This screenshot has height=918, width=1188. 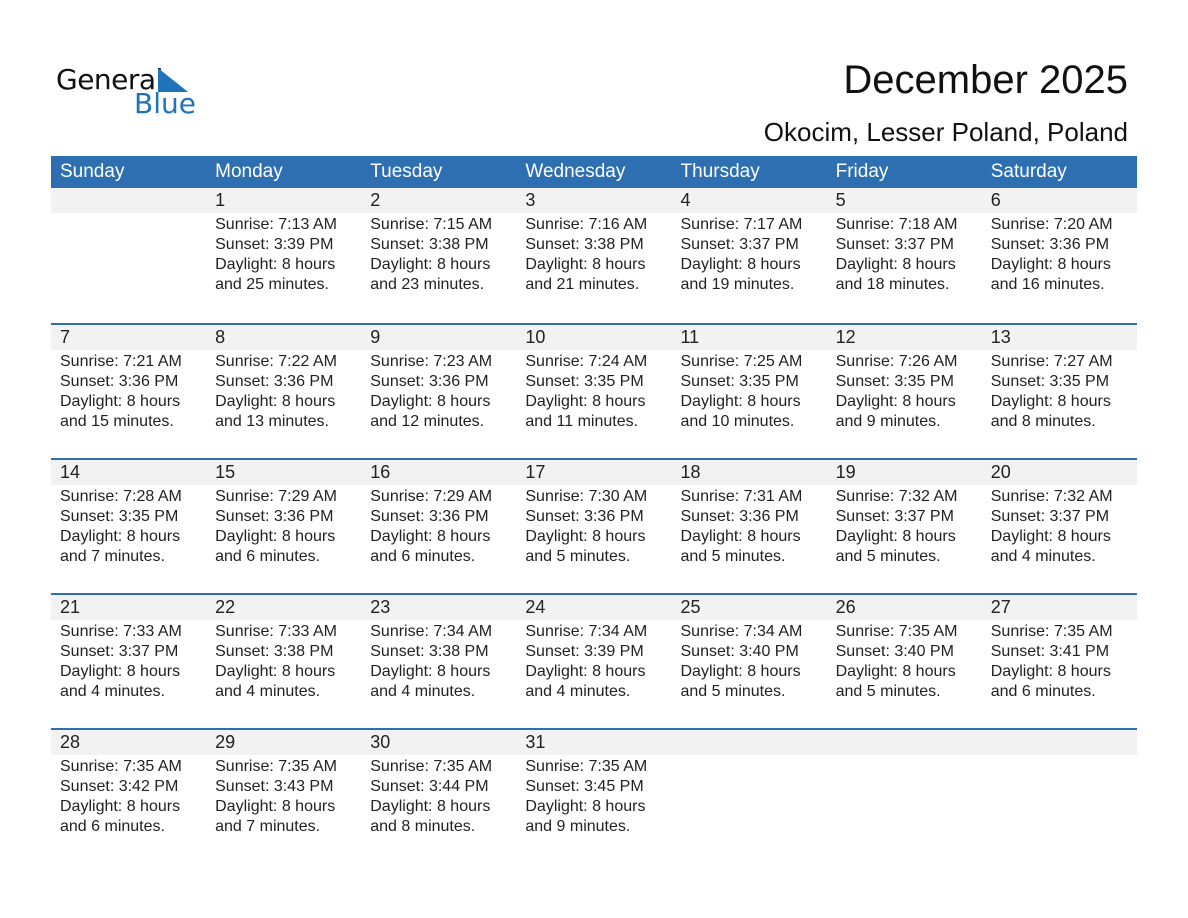 I want to click on minutes-text: and 23 minutes., so click(x=427, y=284).